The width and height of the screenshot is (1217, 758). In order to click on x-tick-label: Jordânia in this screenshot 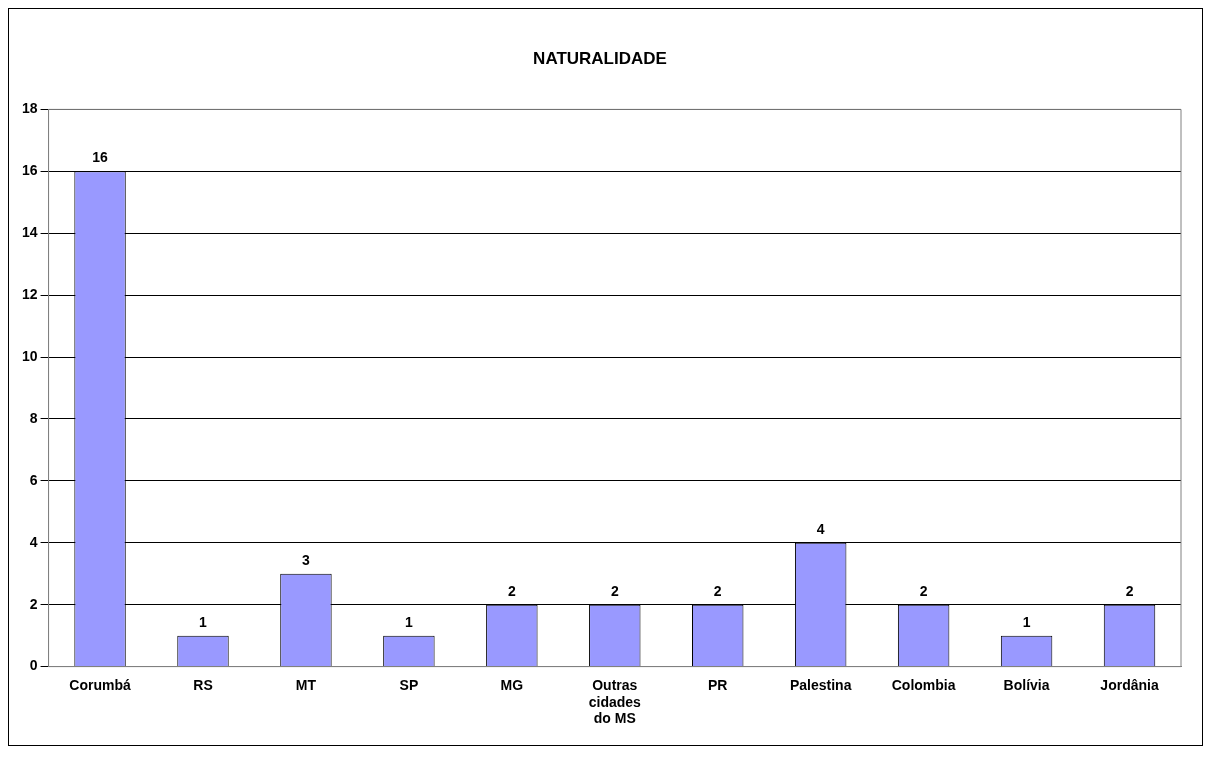, I will do `click(1129, 684)`.